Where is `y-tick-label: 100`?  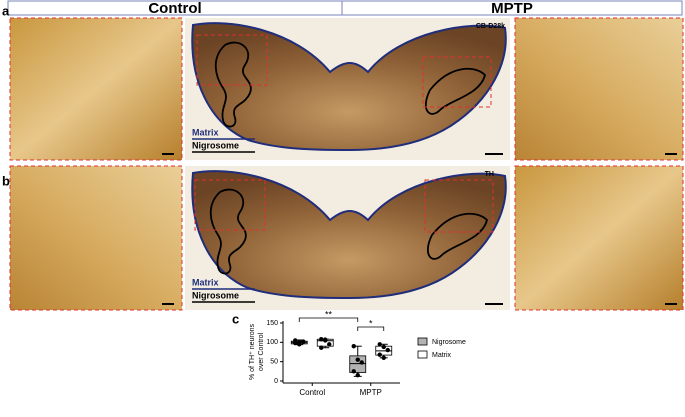
y-tick-label: 100 is located at coordinates (272, 342).